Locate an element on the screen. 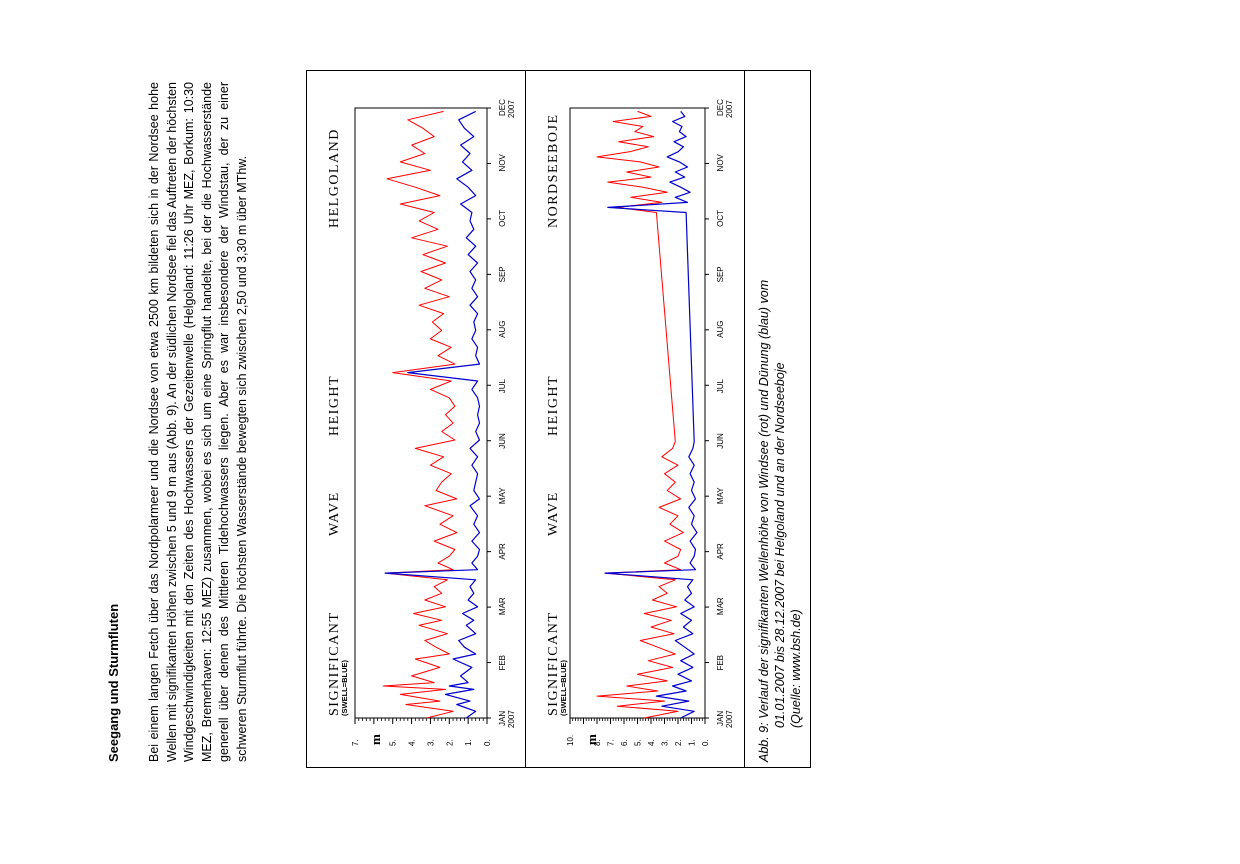  chart-title-word: NORDSEEBOJE is located at coordinates (553, 170).